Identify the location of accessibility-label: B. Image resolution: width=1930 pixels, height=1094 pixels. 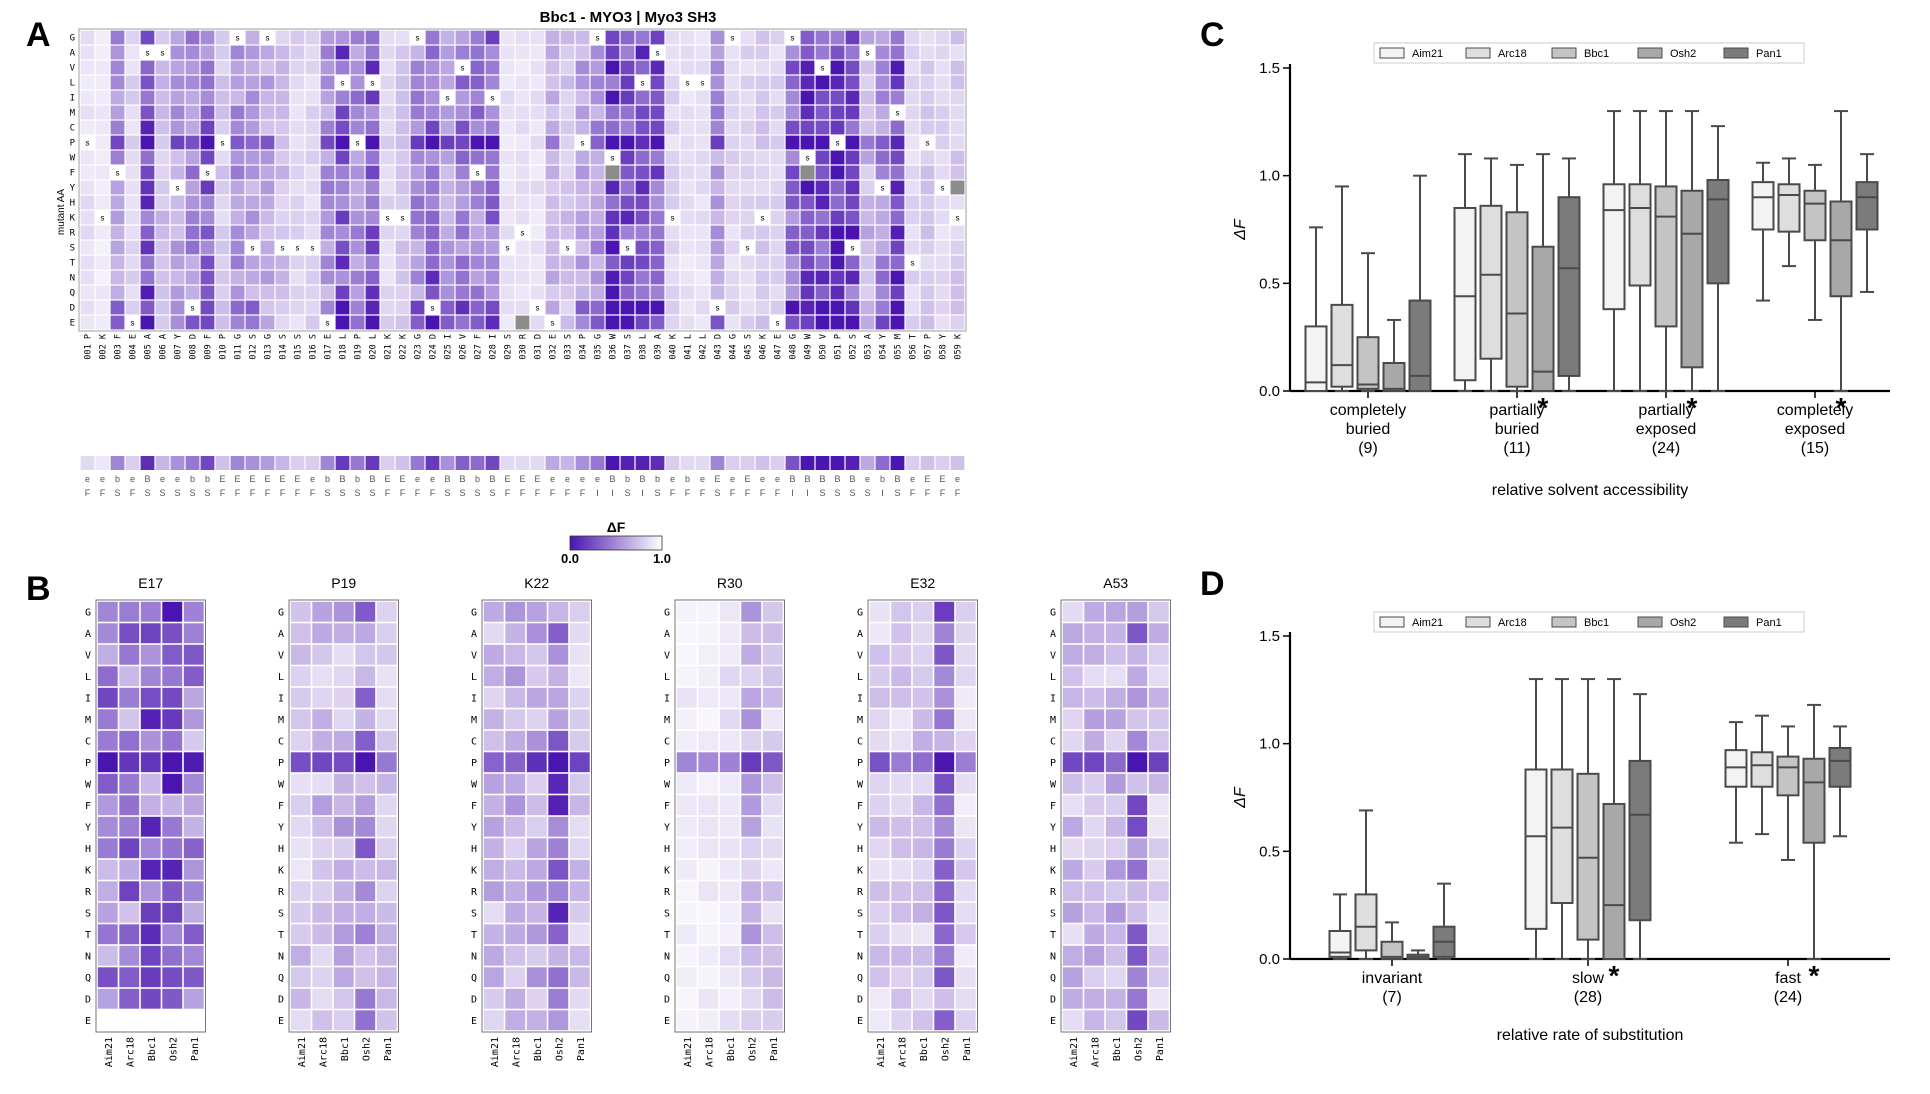
(837, 479).